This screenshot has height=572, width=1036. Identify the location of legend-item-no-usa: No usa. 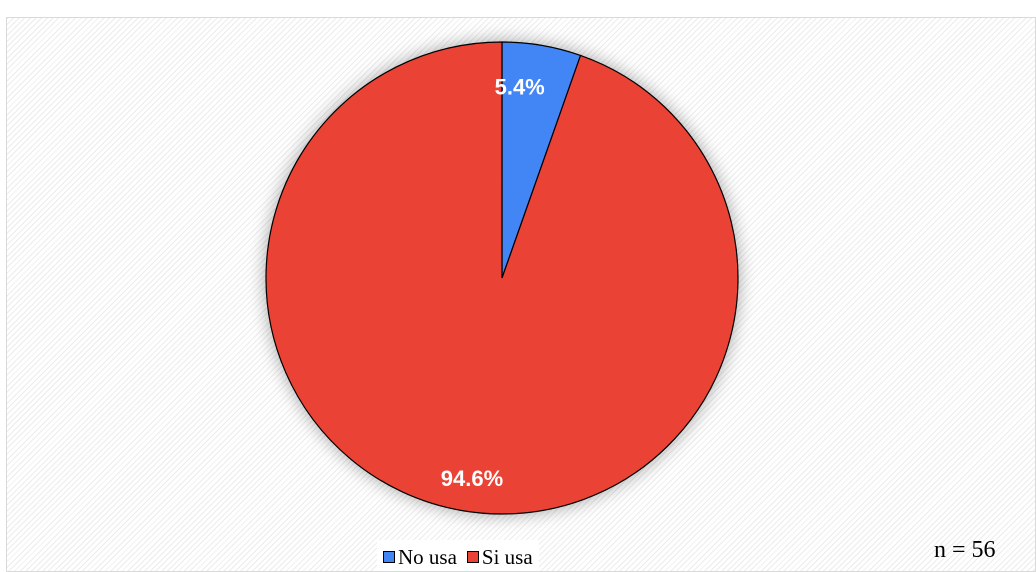
(420, 557).